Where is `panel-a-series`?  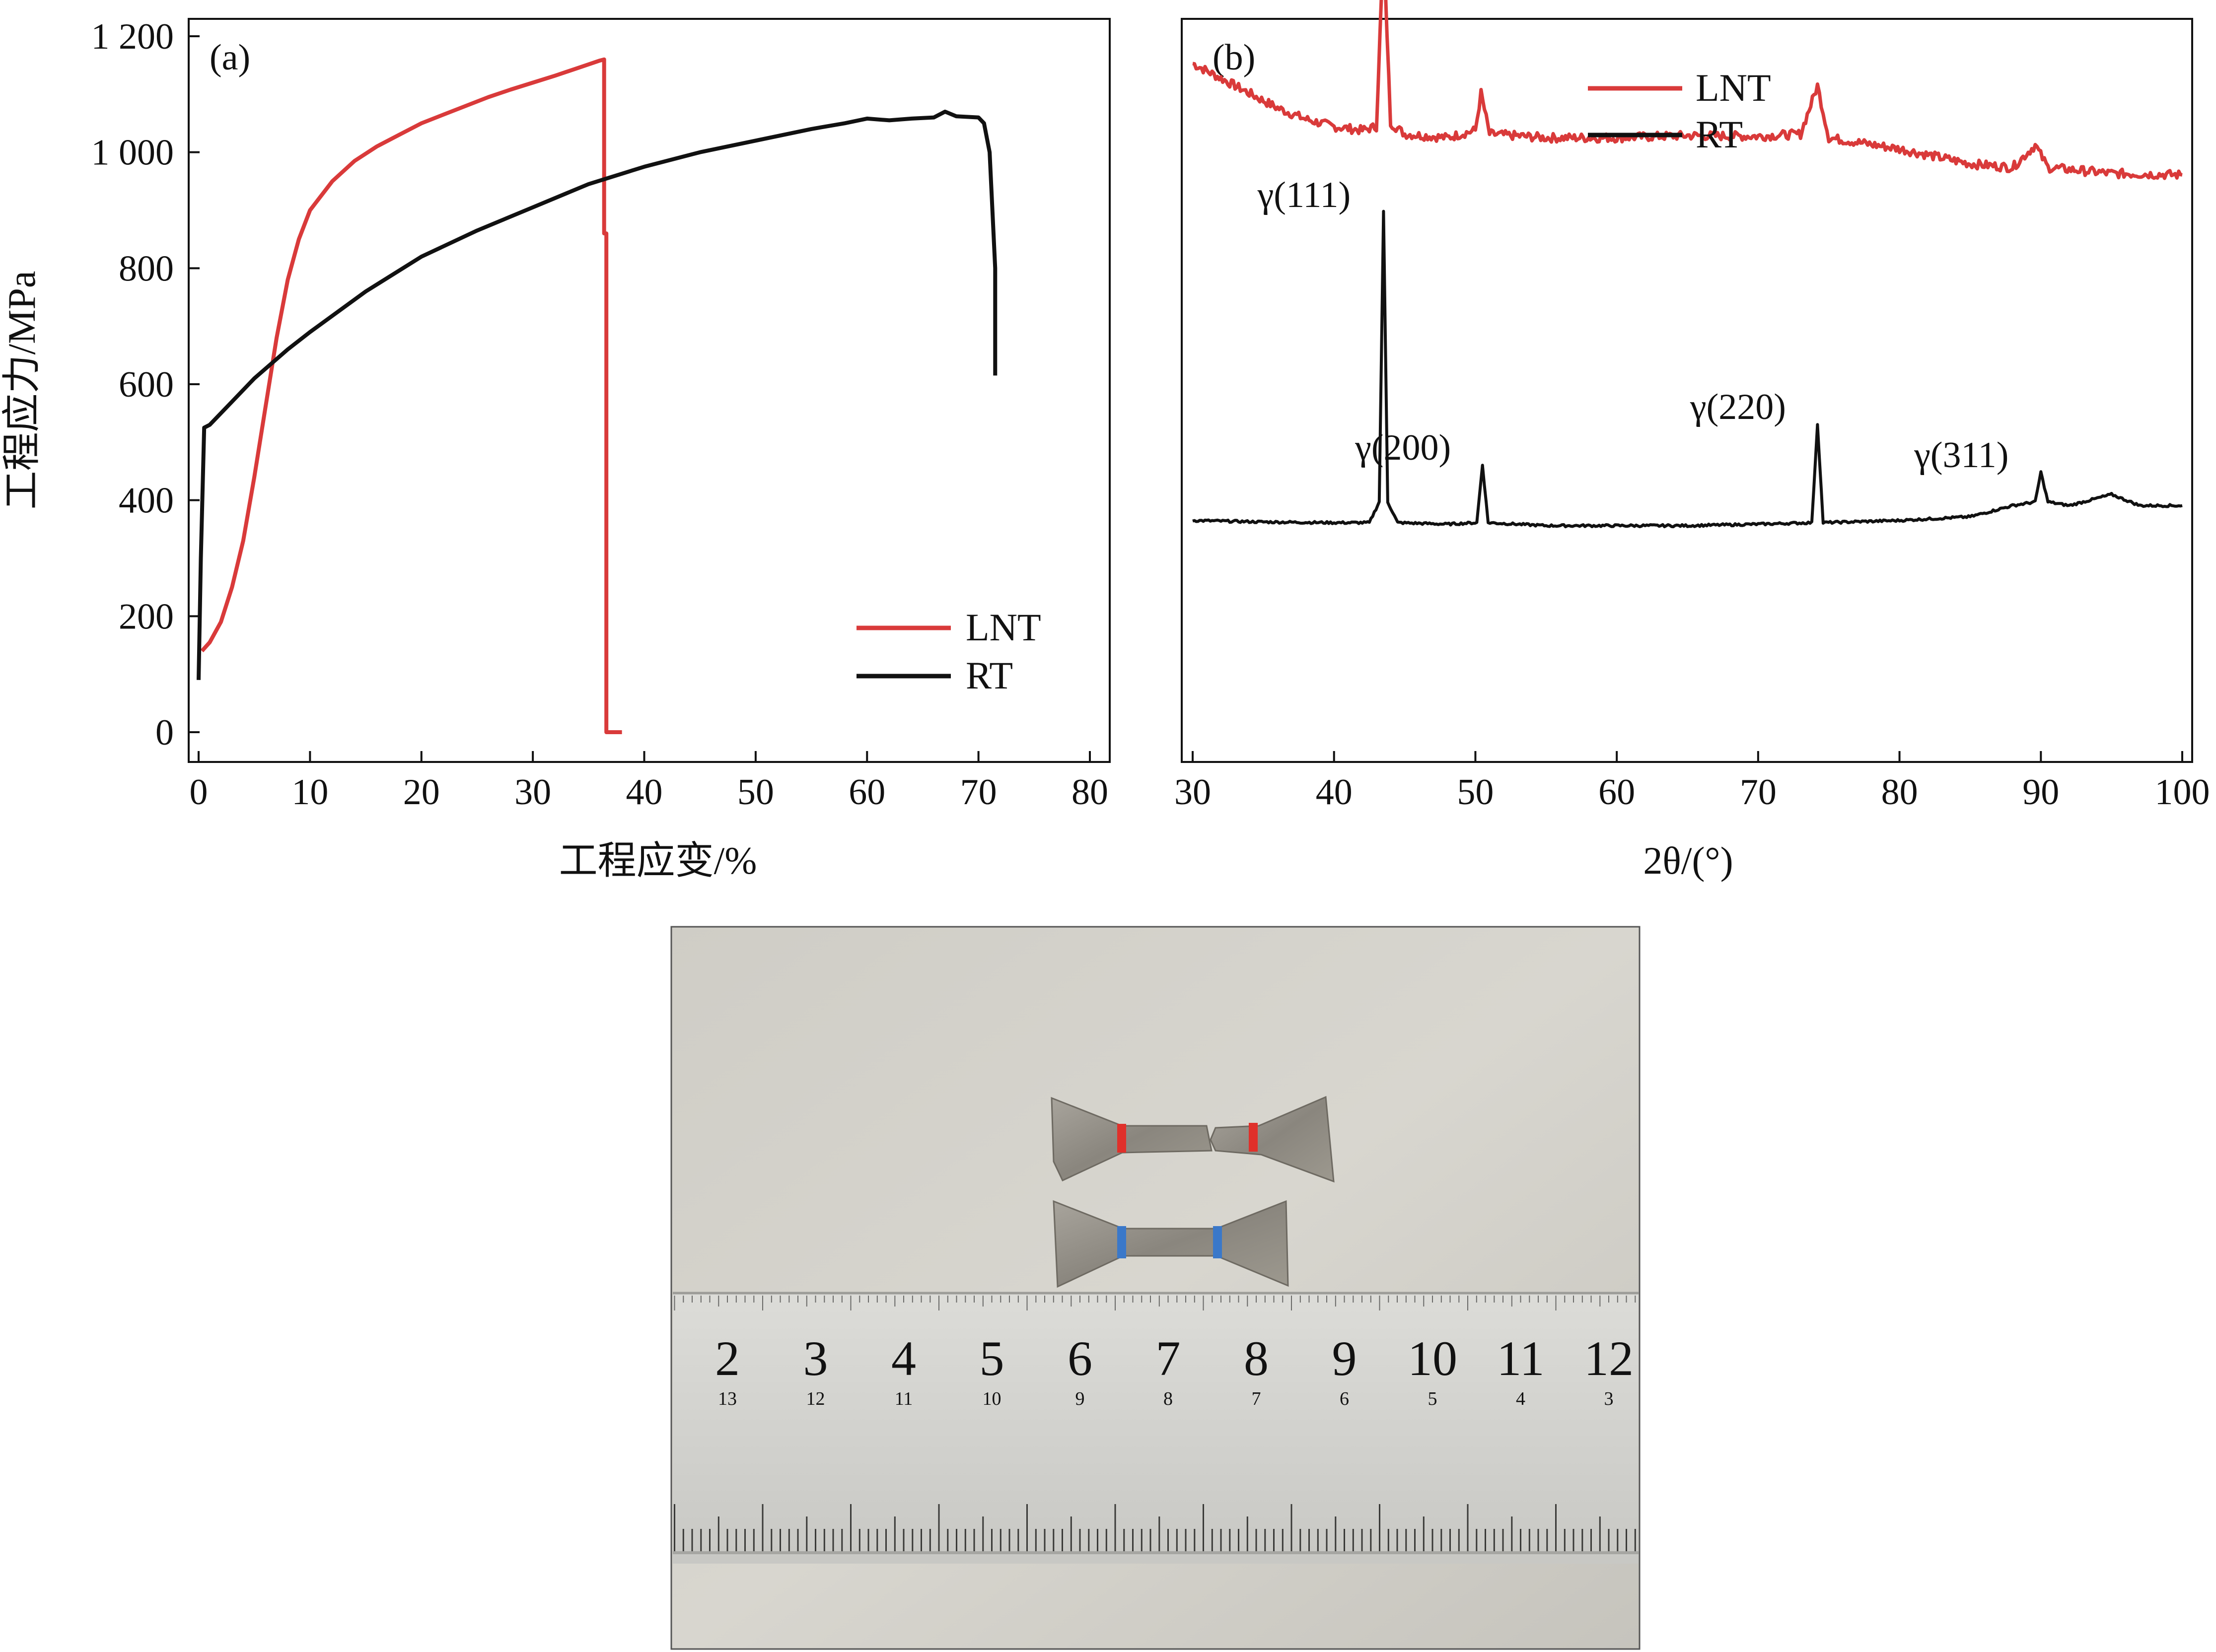 panel-a-series is located at coordinates (597, 396).